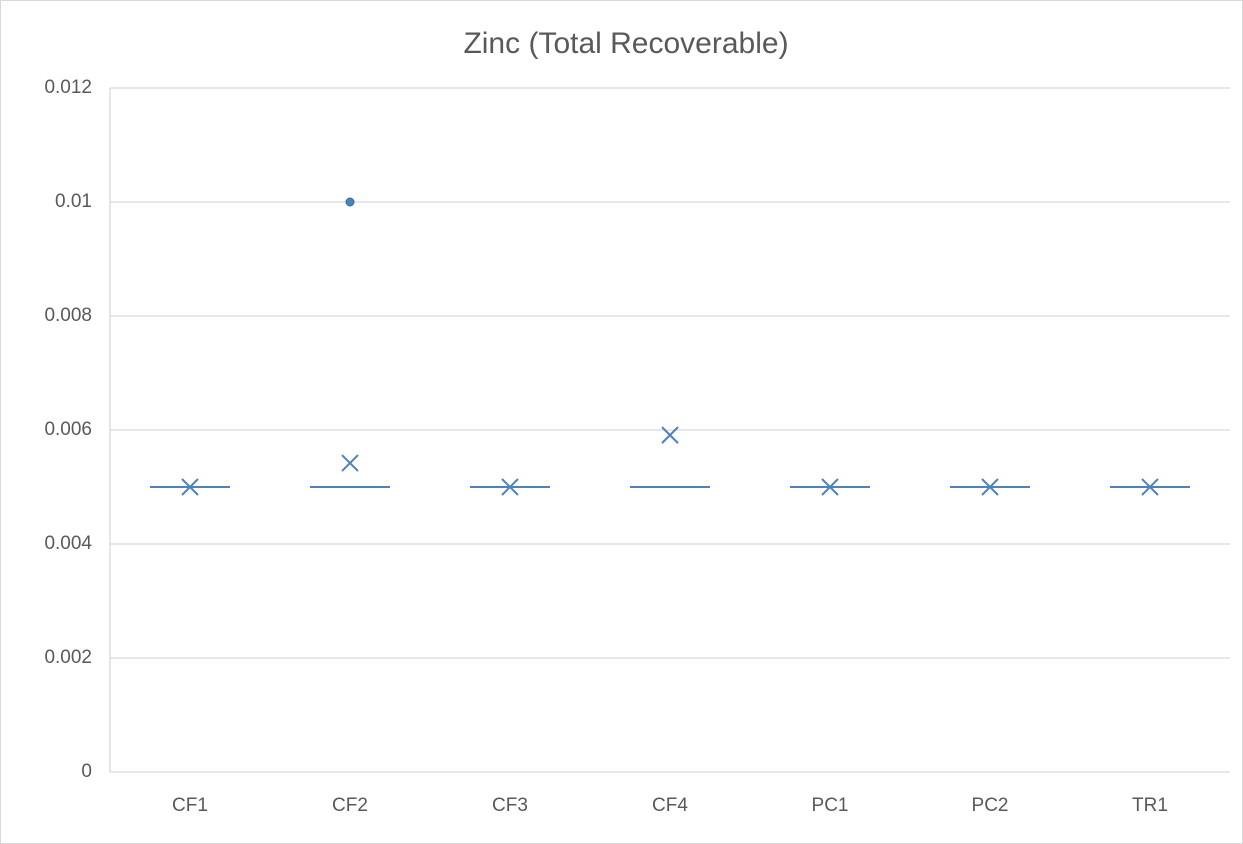 Image resolution: width=1243 pixels, height=844 pixels. Describe the element at coordinates (830, 805) in the screenshot. I see `x-tick-label: PC1` at that location.